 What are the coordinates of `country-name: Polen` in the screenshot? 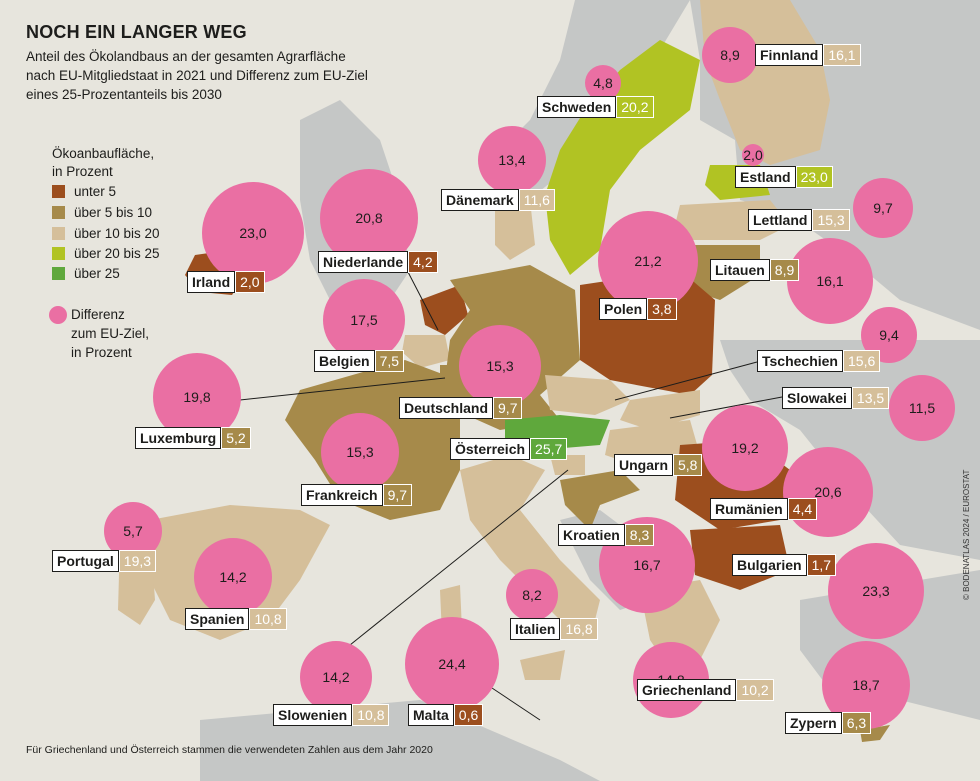 It's located at (623, 309).